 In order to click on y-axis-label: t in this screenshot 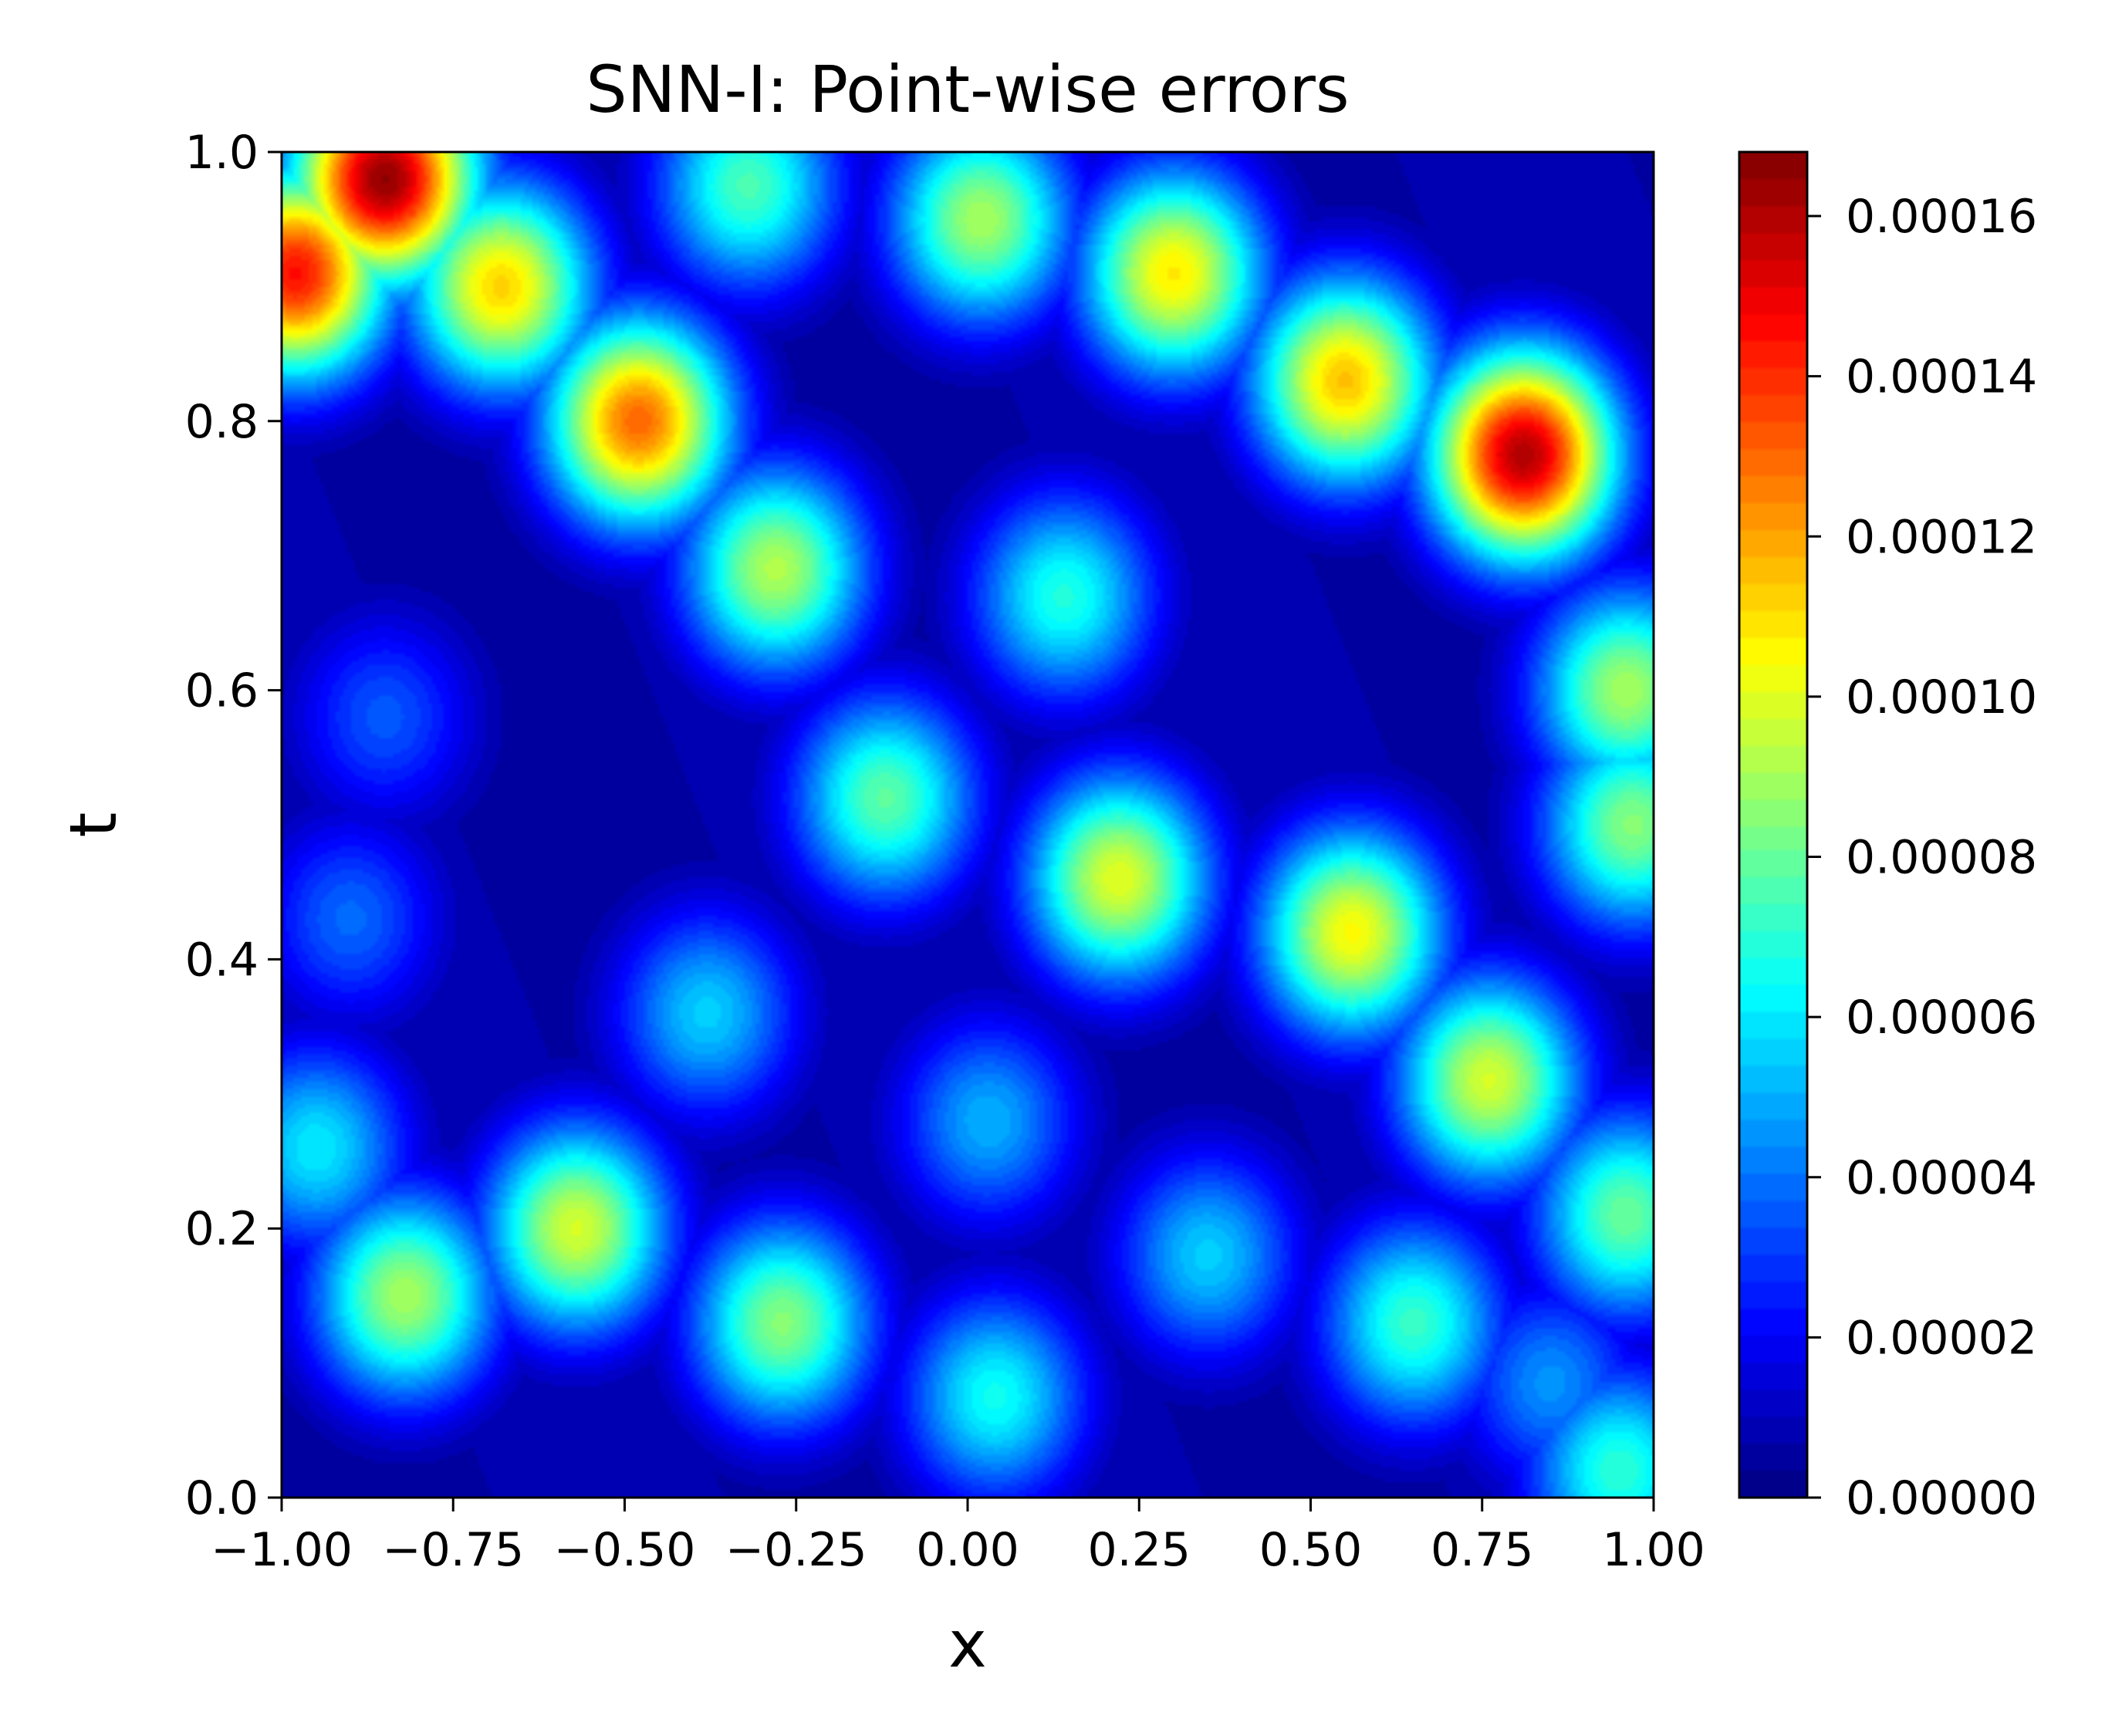, I will do `click(94, 825)`.